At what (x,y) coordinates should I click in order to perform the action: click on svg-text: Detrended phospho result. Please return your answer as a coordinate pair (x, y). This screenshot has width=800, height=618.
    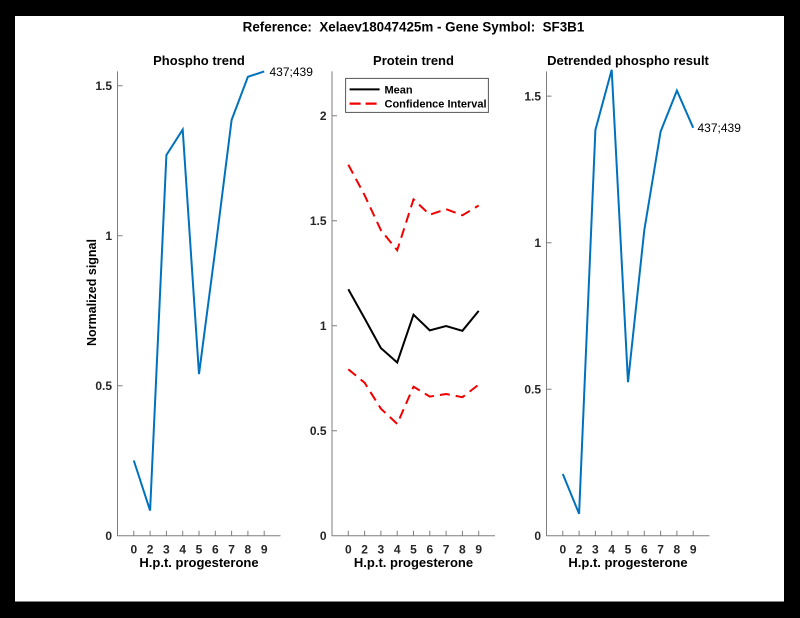
    Looking at the image, I should click on (628, 60).